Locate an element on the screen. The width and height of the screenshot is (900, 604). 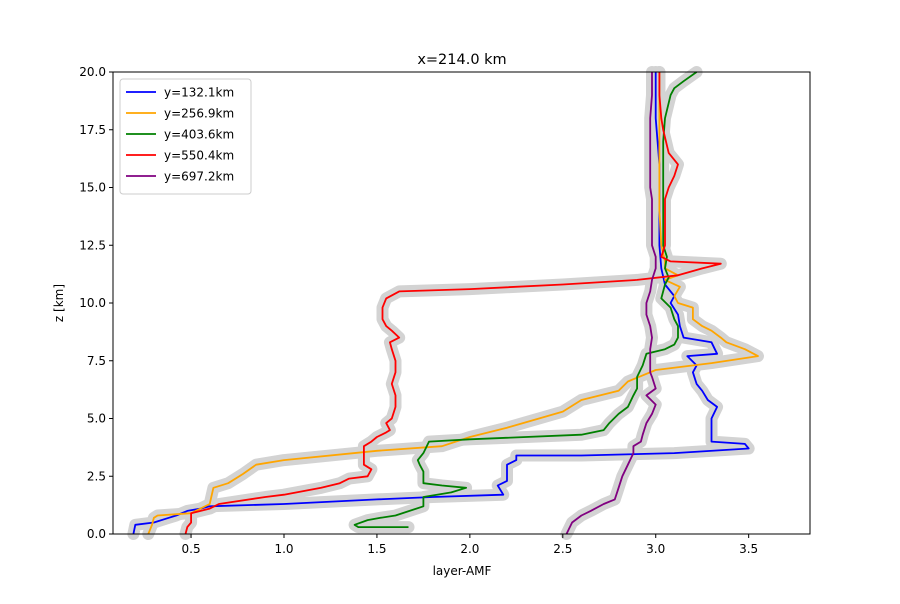
y-axis-ticks: 0.0 2.5 5.0 7.5 10.0 12.5 15.0 17.5 20.0 is located at coordinates (96, 303).